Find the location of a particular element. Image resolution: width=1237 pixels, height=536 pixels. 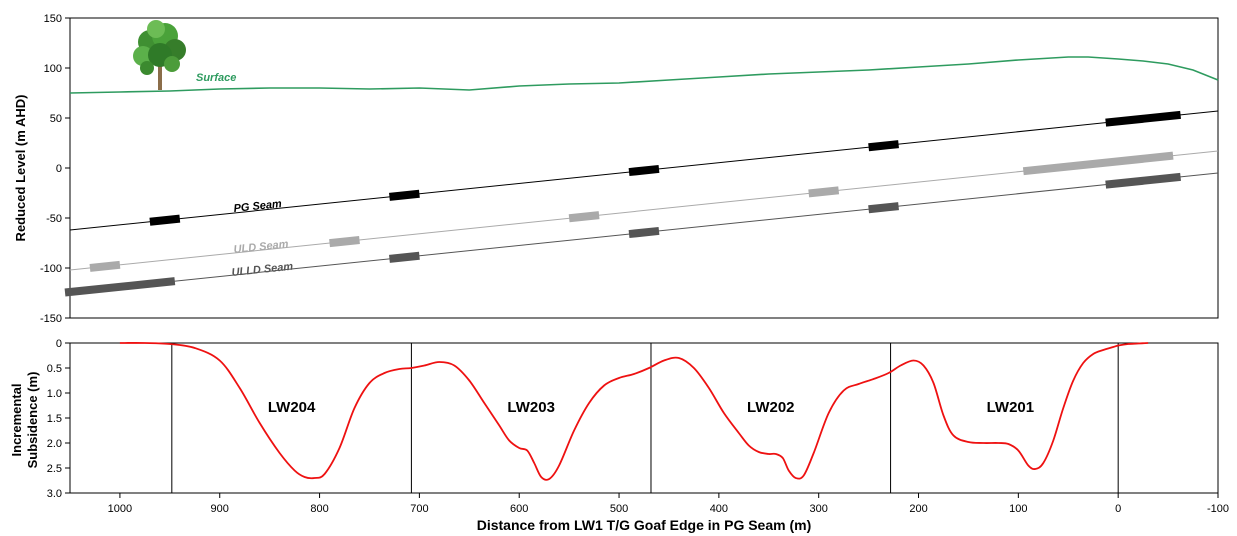

pg-seam-label: PG Seam is located at coordinates (258, 206).